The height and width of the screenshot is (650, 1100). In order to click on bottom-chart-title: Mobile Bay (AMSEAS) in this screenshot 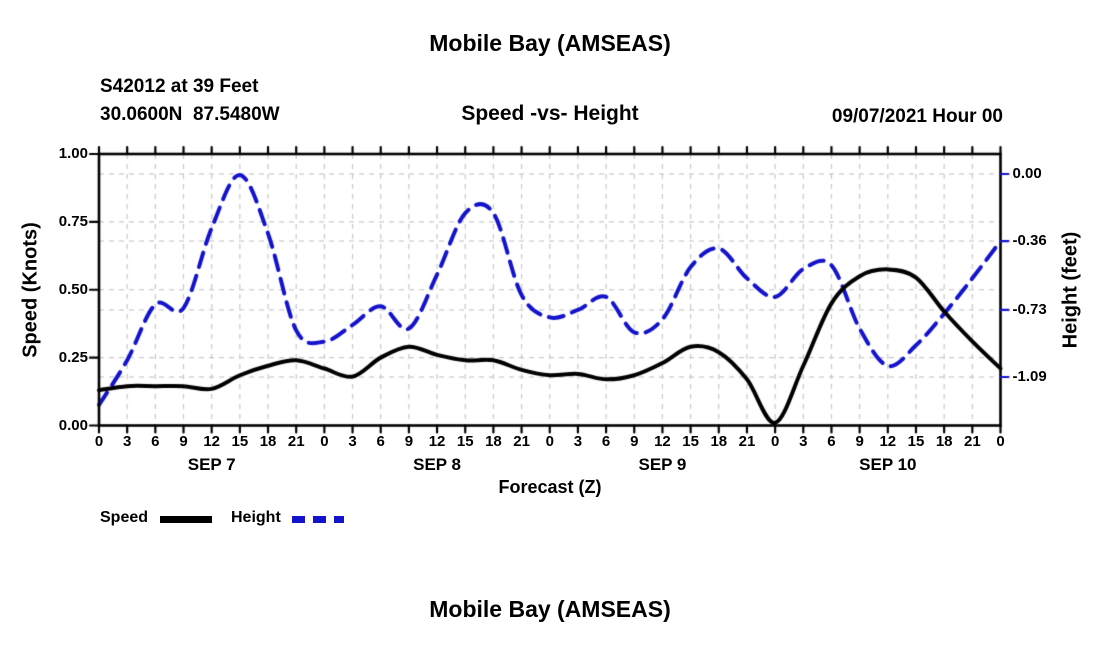, I will do `click(550, 609)`.